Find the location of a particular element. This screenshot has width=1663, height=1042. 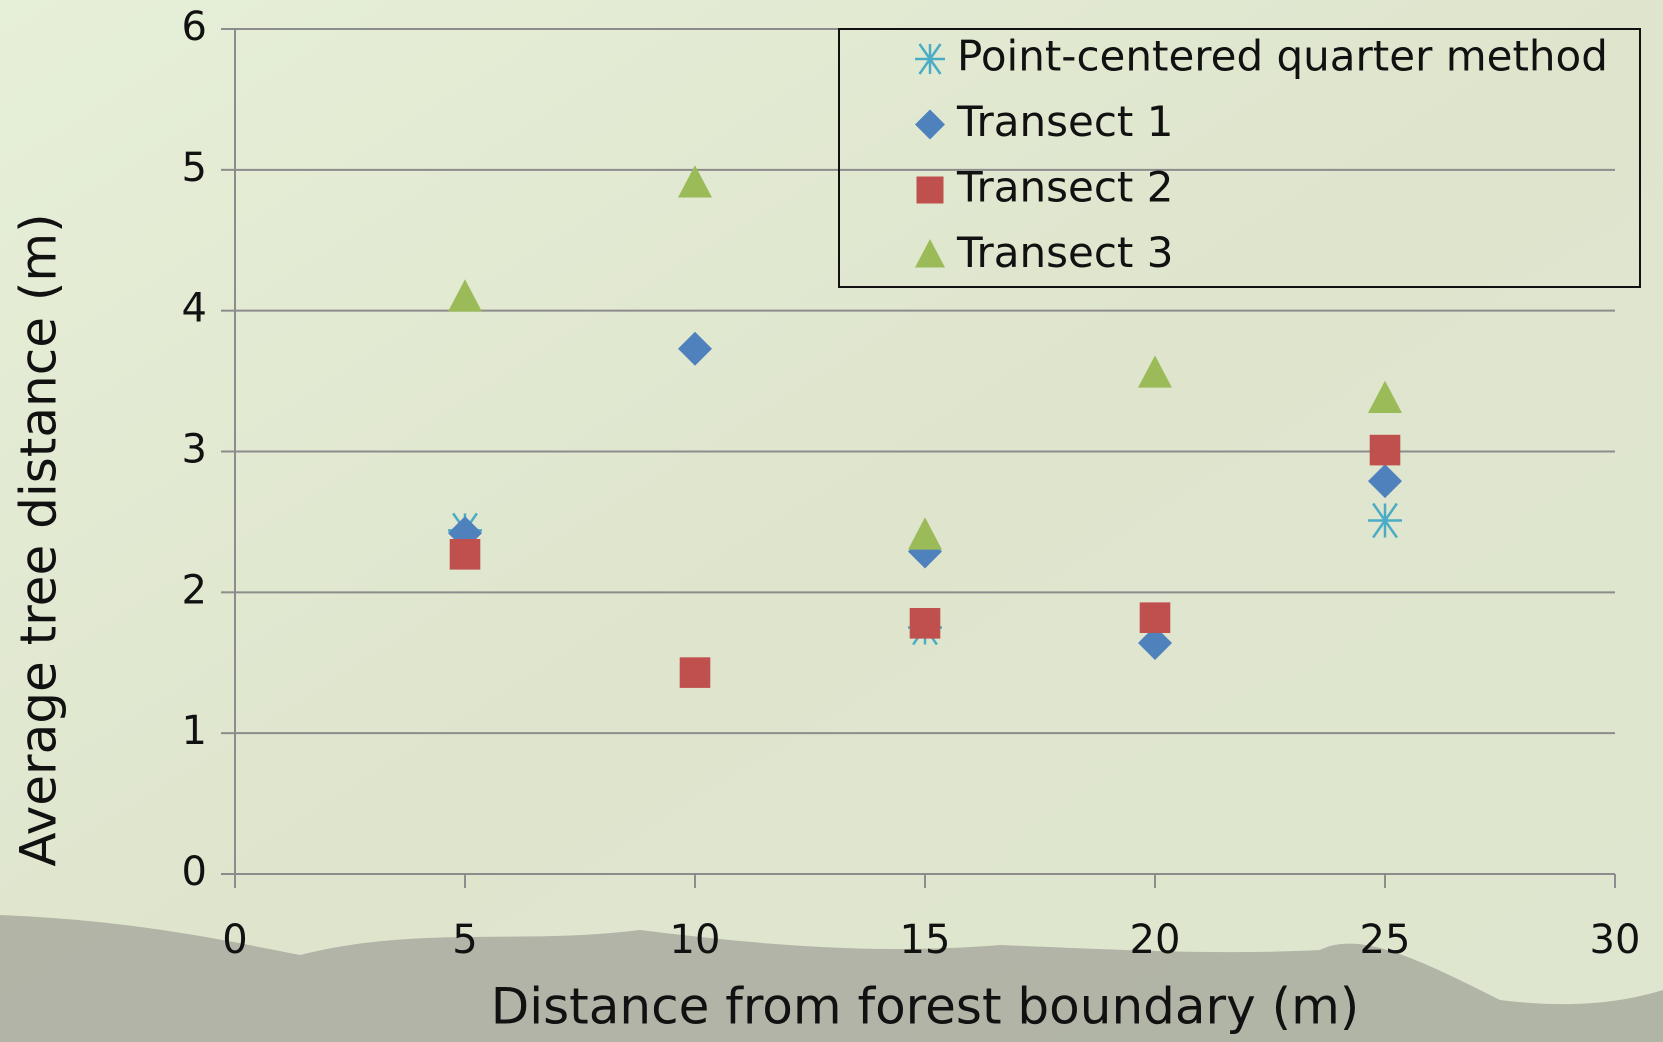

y-tick-label: 6 is located at coordinates (194, 27).